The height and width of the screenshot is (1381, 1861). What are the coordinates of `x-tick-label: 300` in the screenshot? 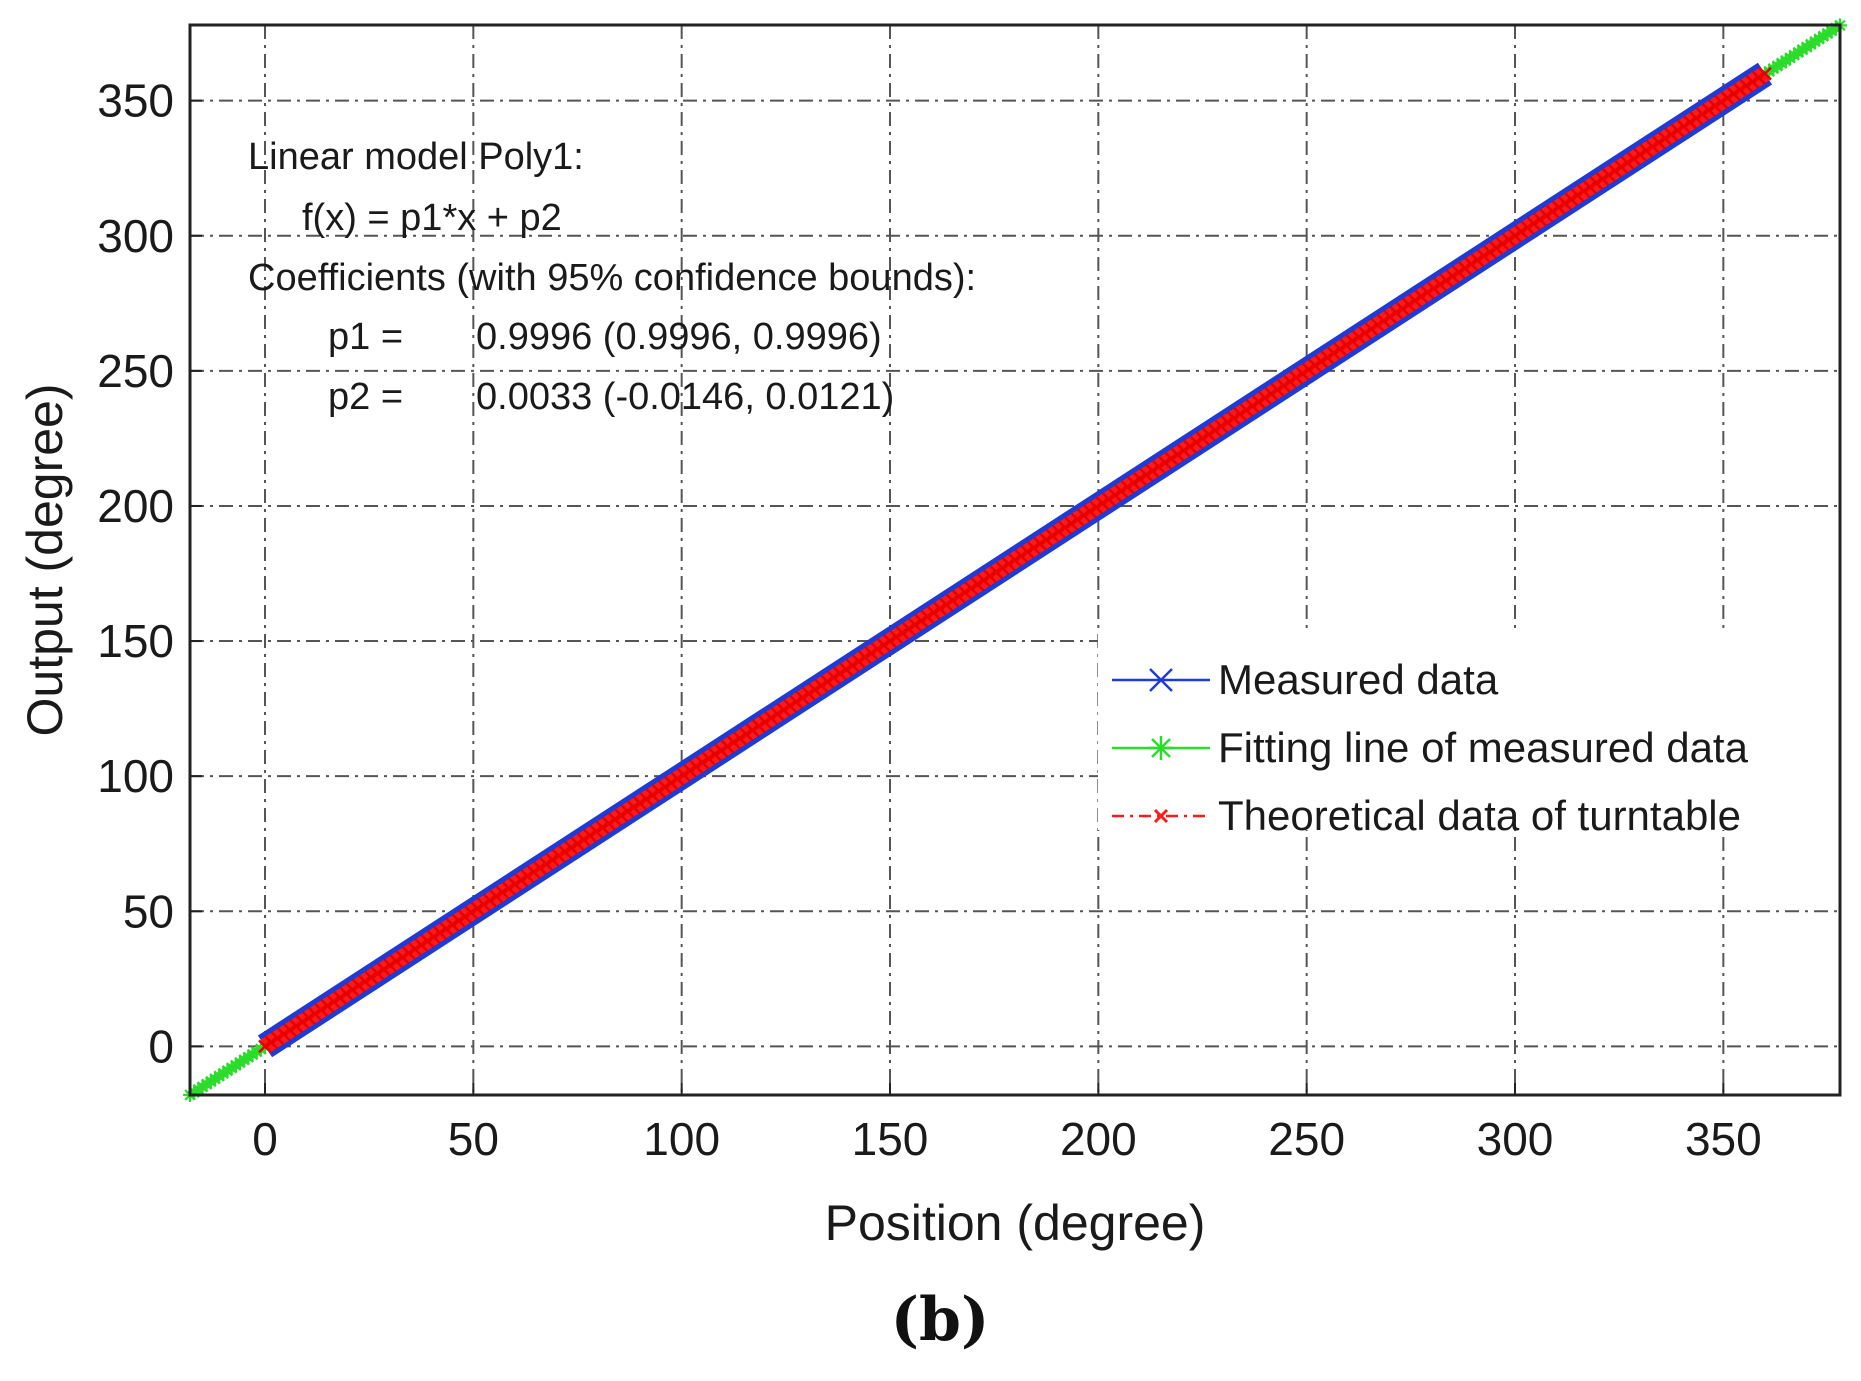 It's located at (1515, 1139).